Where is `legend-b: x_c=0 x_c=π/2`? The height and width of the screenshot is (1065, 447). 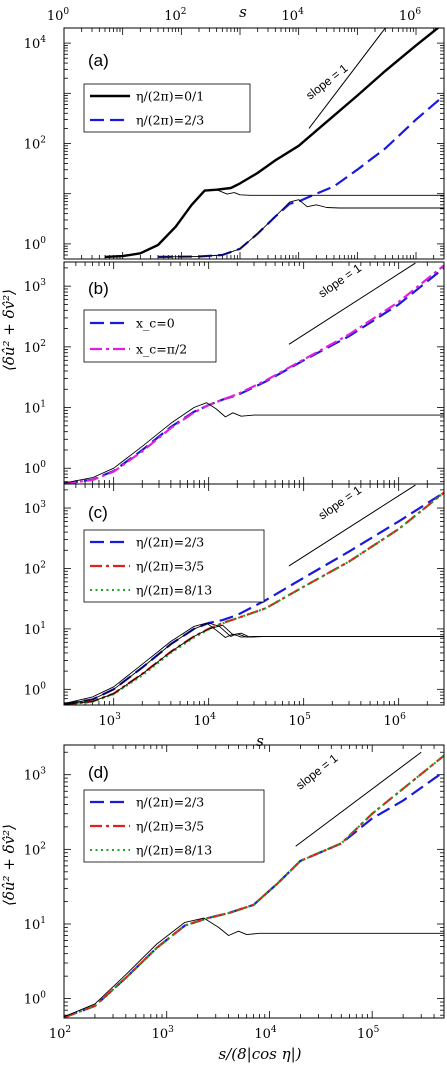 legend-b: x_c=0 x_c=π/2 is located at coordinates (150, 336).